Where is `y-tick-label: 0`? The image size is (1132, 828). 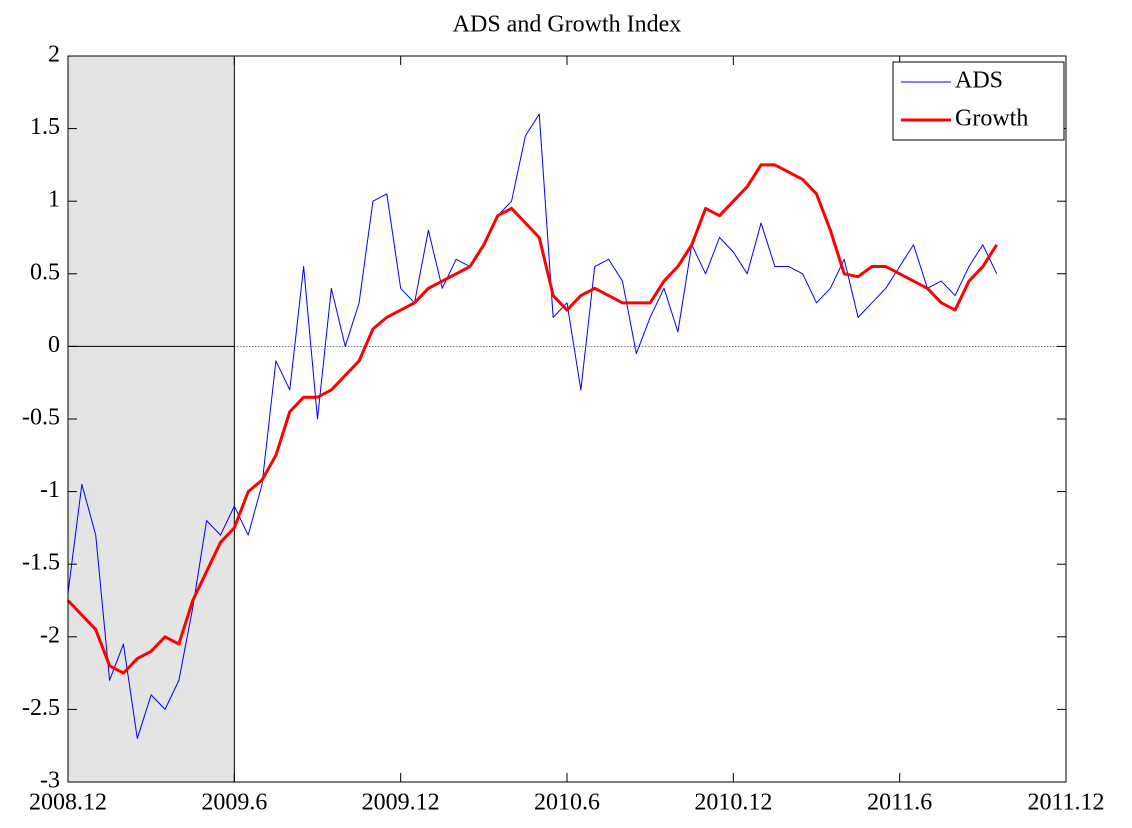 y-tick-label: 0 is located at coordinates (54, 345).